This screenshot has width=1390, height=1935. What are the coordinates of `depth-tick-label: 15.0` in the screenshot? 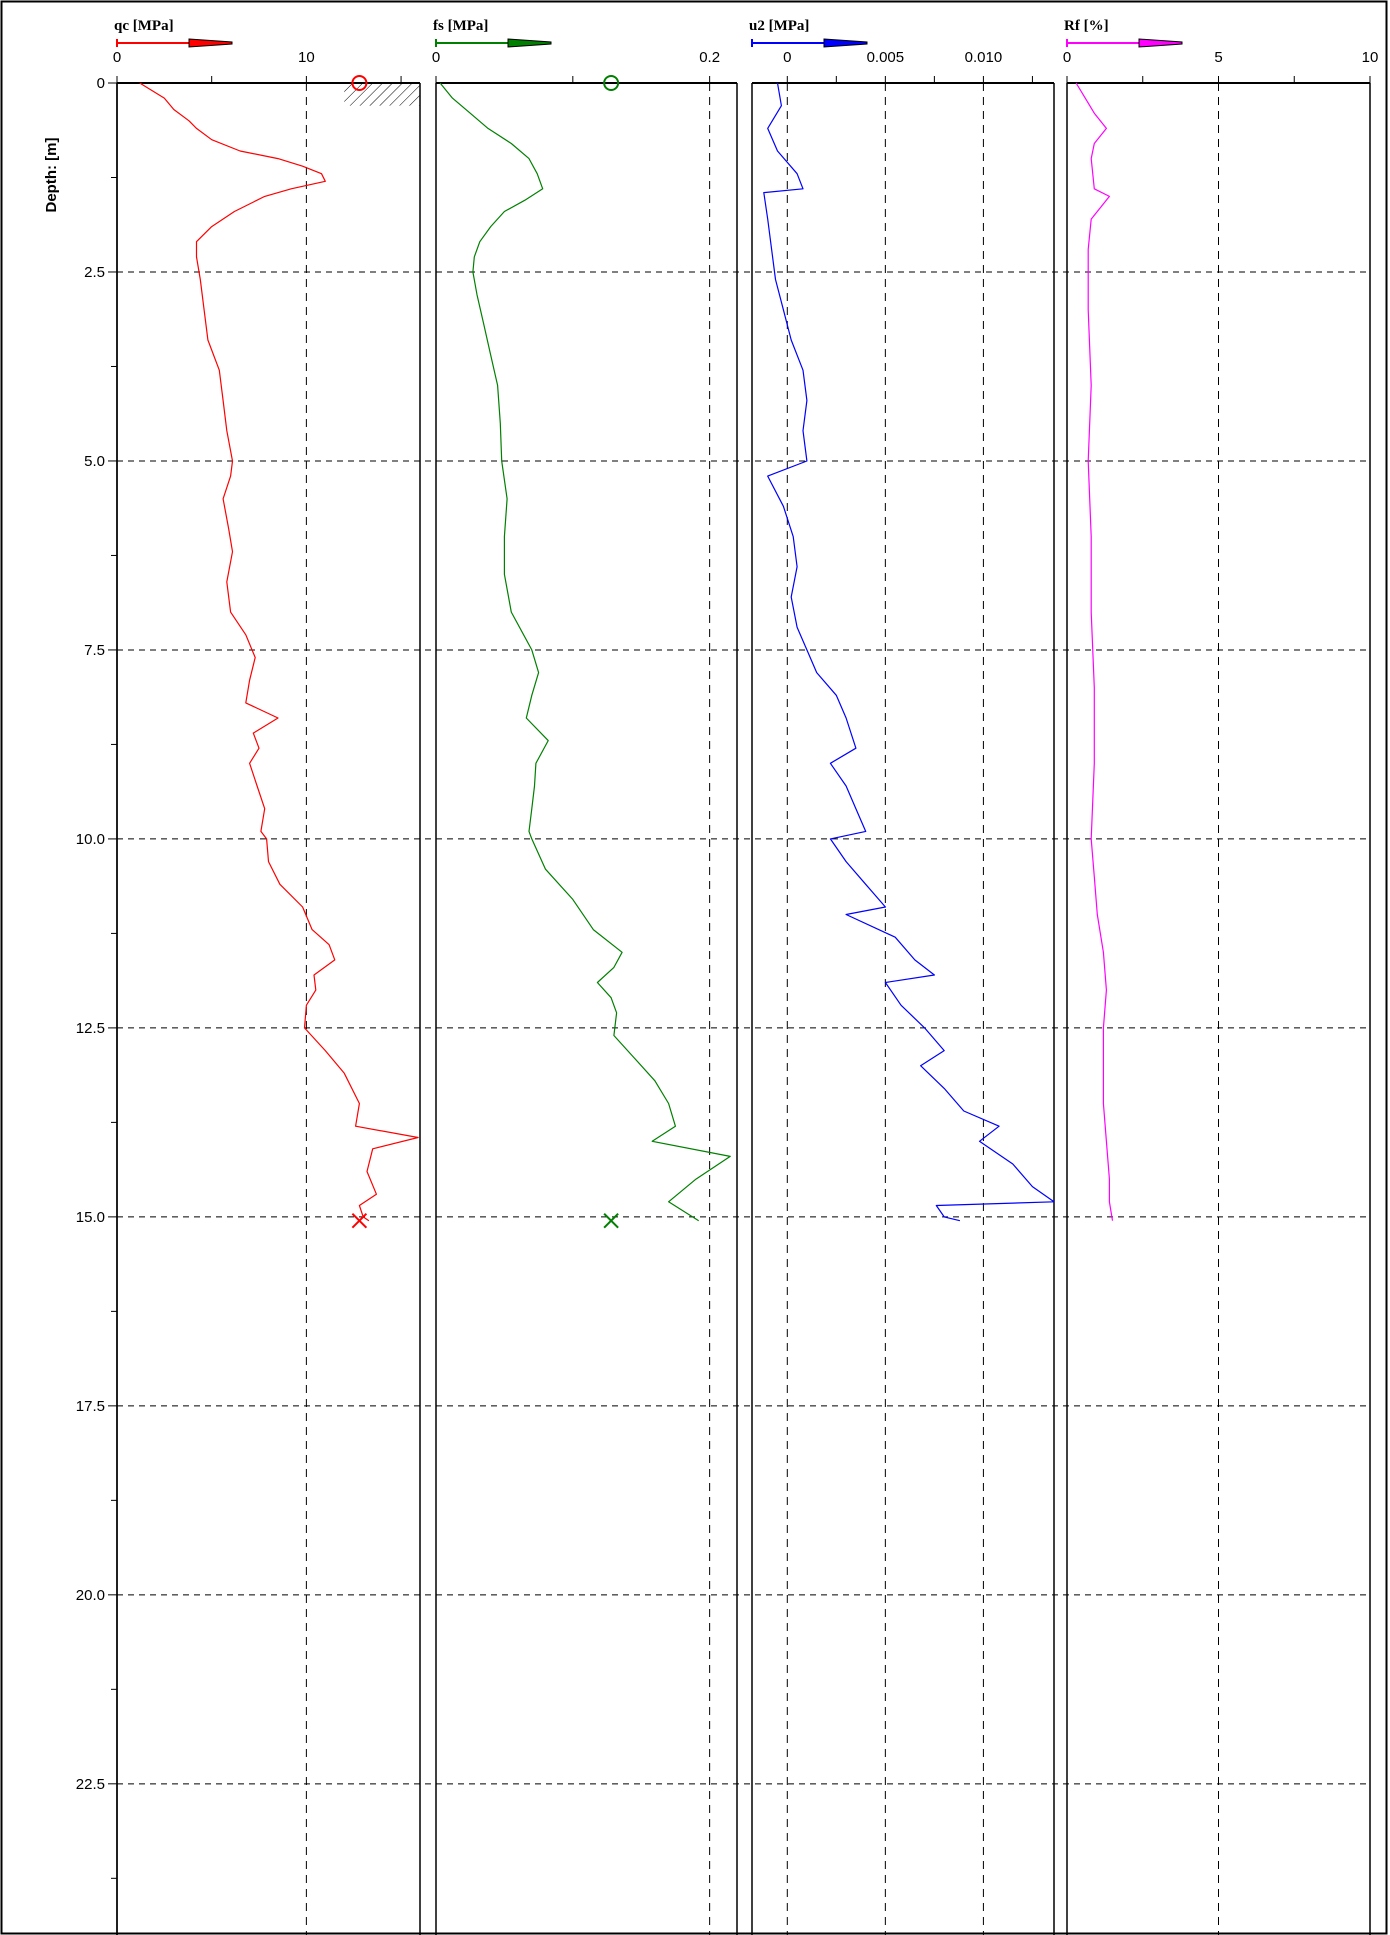 It's located at (90, 1217).